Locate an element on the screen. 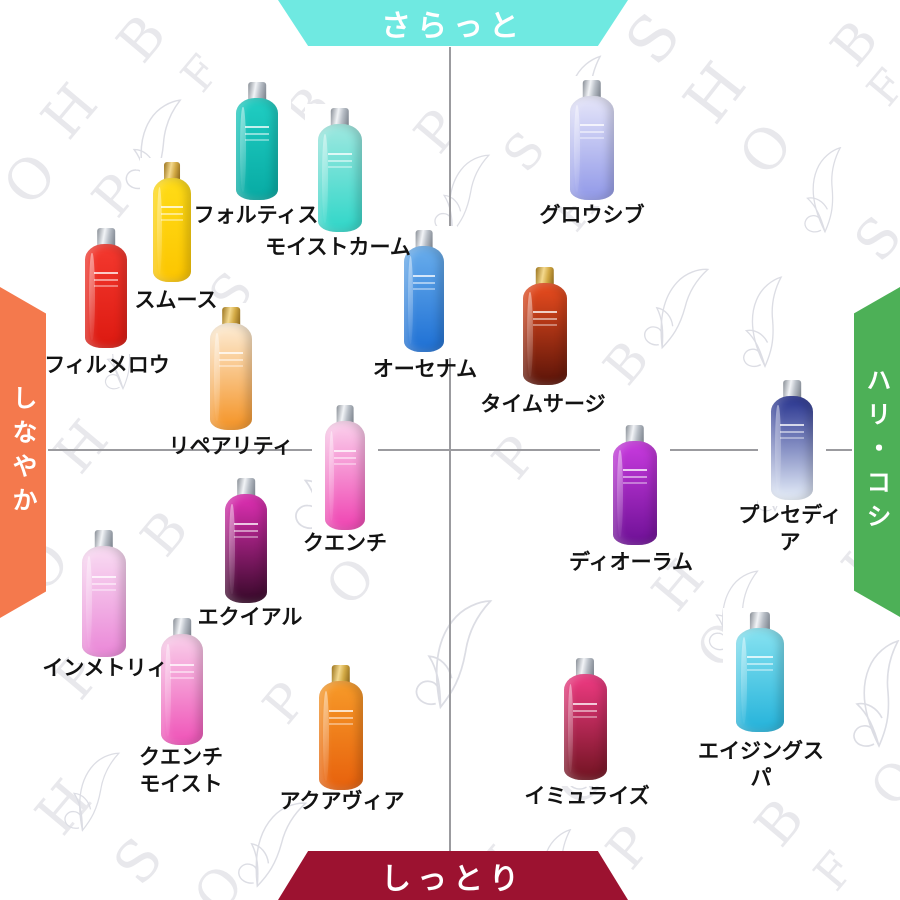  product-repairity is located at coordinates (231, 369).